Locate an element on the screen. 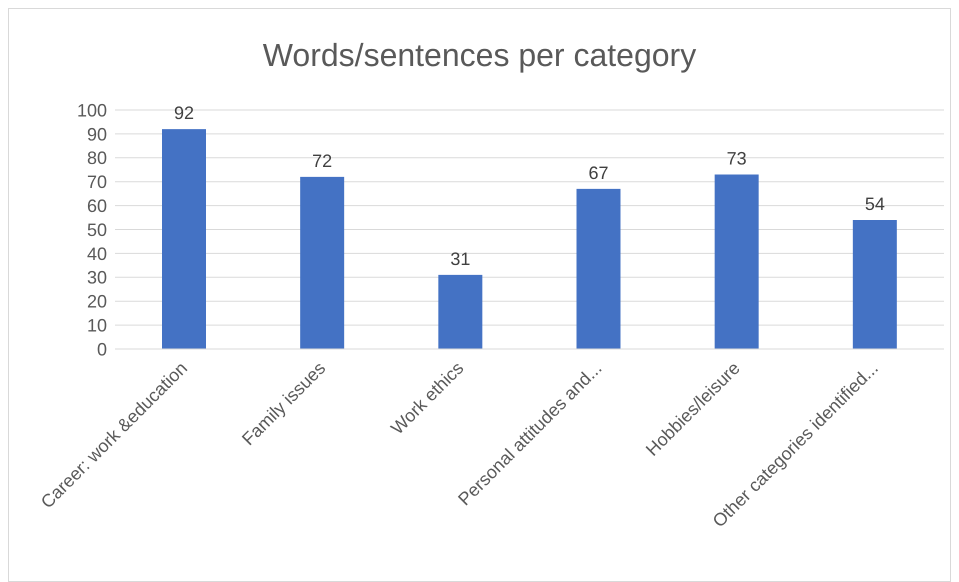  data-label: 73 is located at coordinates (736, 158).